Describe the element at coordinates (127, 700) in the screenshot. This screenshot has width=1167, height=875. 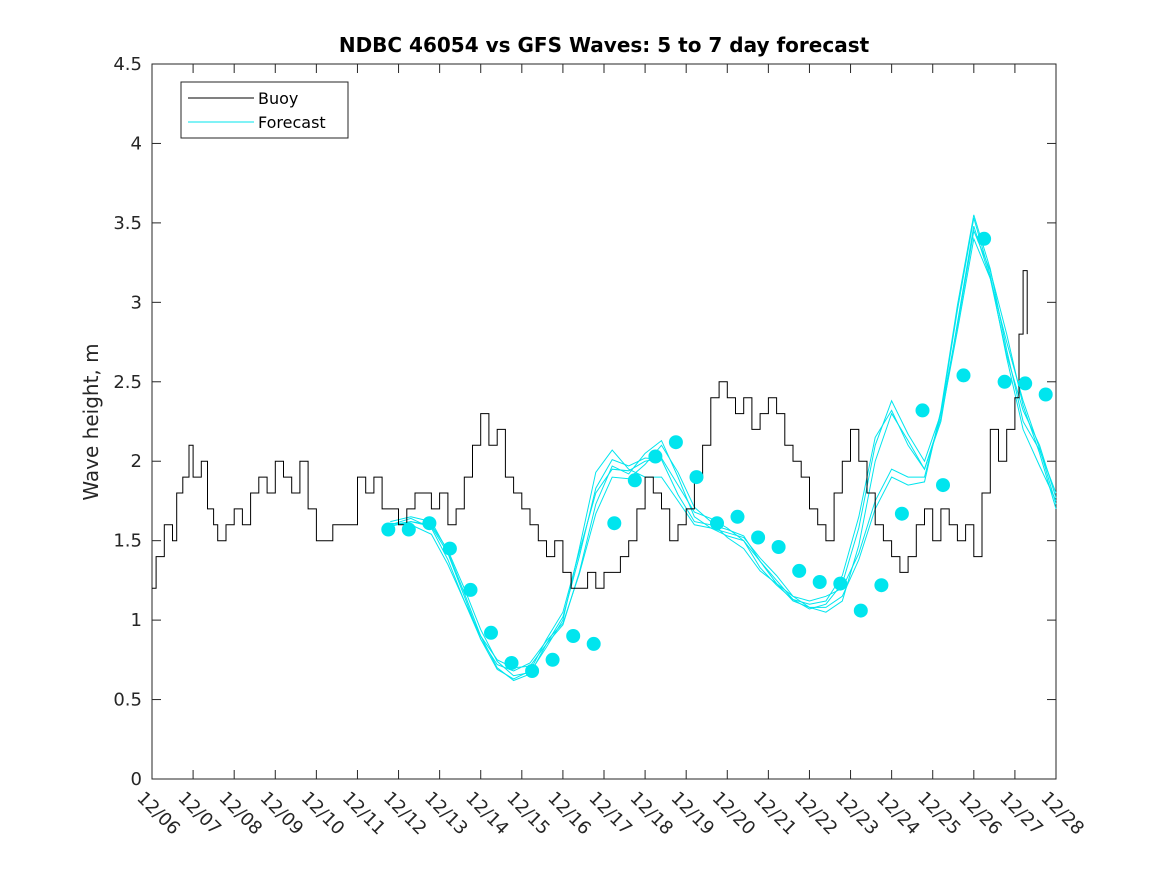
I see `y-tick-label: 0.5` at that location.